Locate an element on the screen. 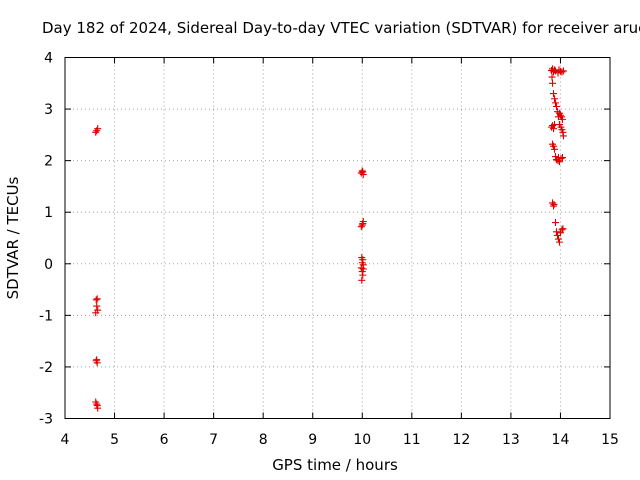 The width and height of the screenshot is (640, 480). y-tick-labels: -3 -2 -1 0 1 2 3 4 is located at coordinates (46, 239).